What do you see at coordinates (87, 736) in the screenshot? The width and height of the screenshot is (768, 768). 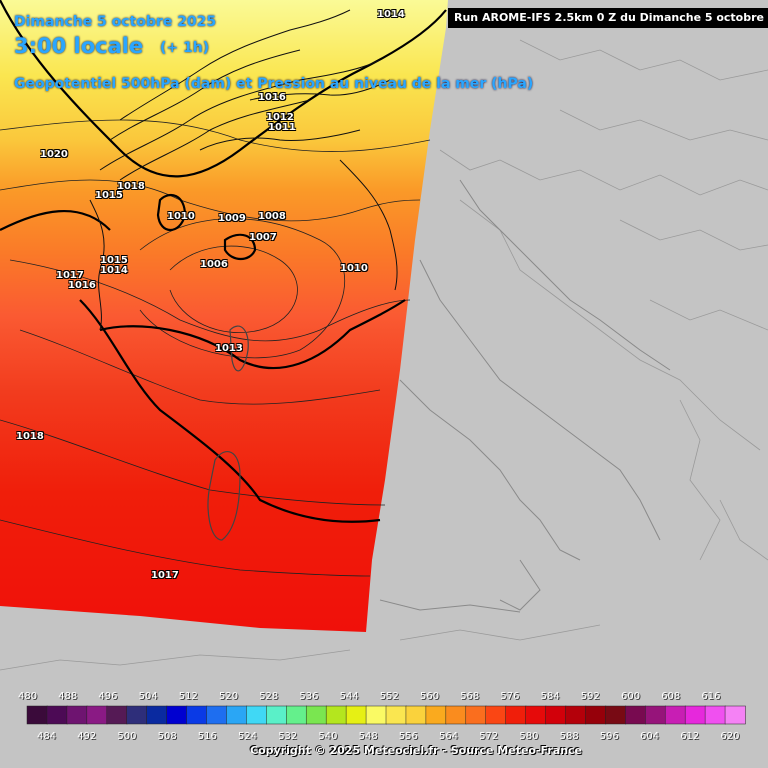 I see `legend-label-bottom: 492` at bounding box center [87, 736].